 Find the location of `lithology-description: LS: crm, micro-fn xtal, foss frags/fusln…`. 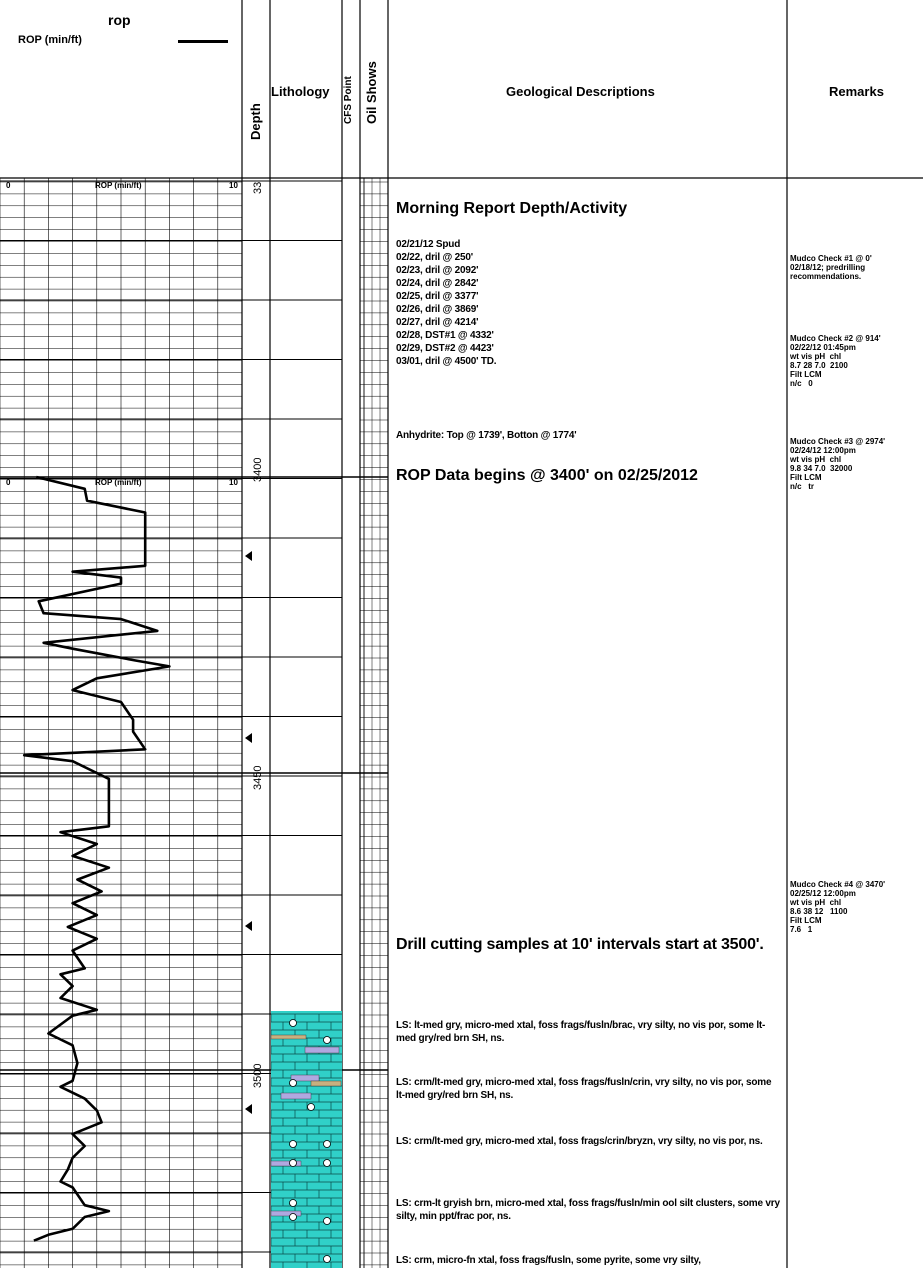

lithology-description: LS: crm, micro-fn xtal, foss frags/fusln… is located at coordinates (548, 1260).